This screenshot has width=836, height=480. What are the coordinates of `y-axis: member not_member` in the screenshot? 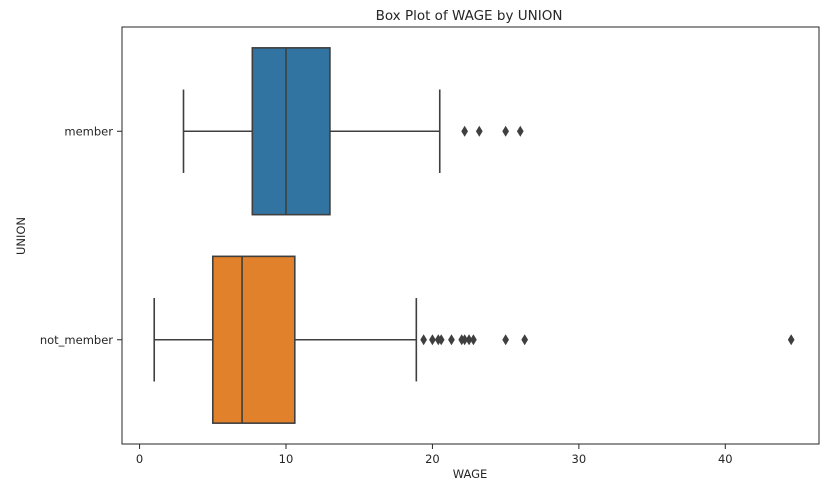 It's located at (81, 235).